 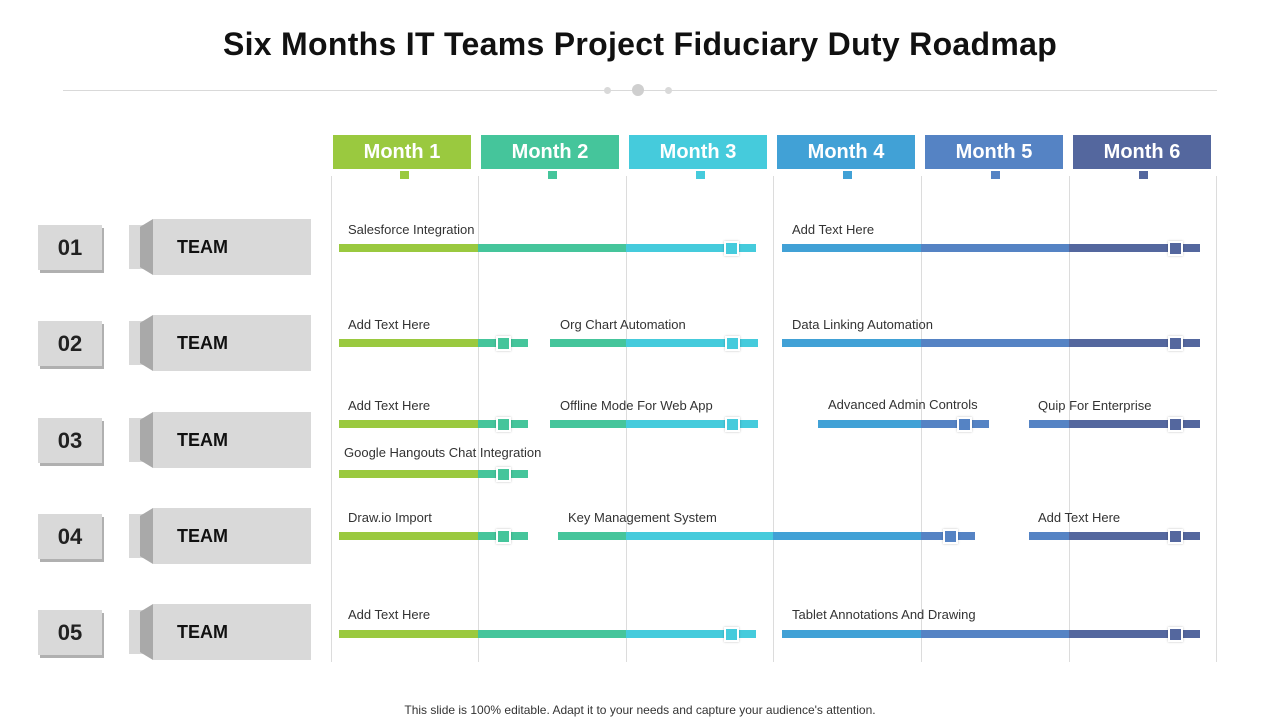 I want to click on month-header-2: Month 2, so click(x=550, y=152).